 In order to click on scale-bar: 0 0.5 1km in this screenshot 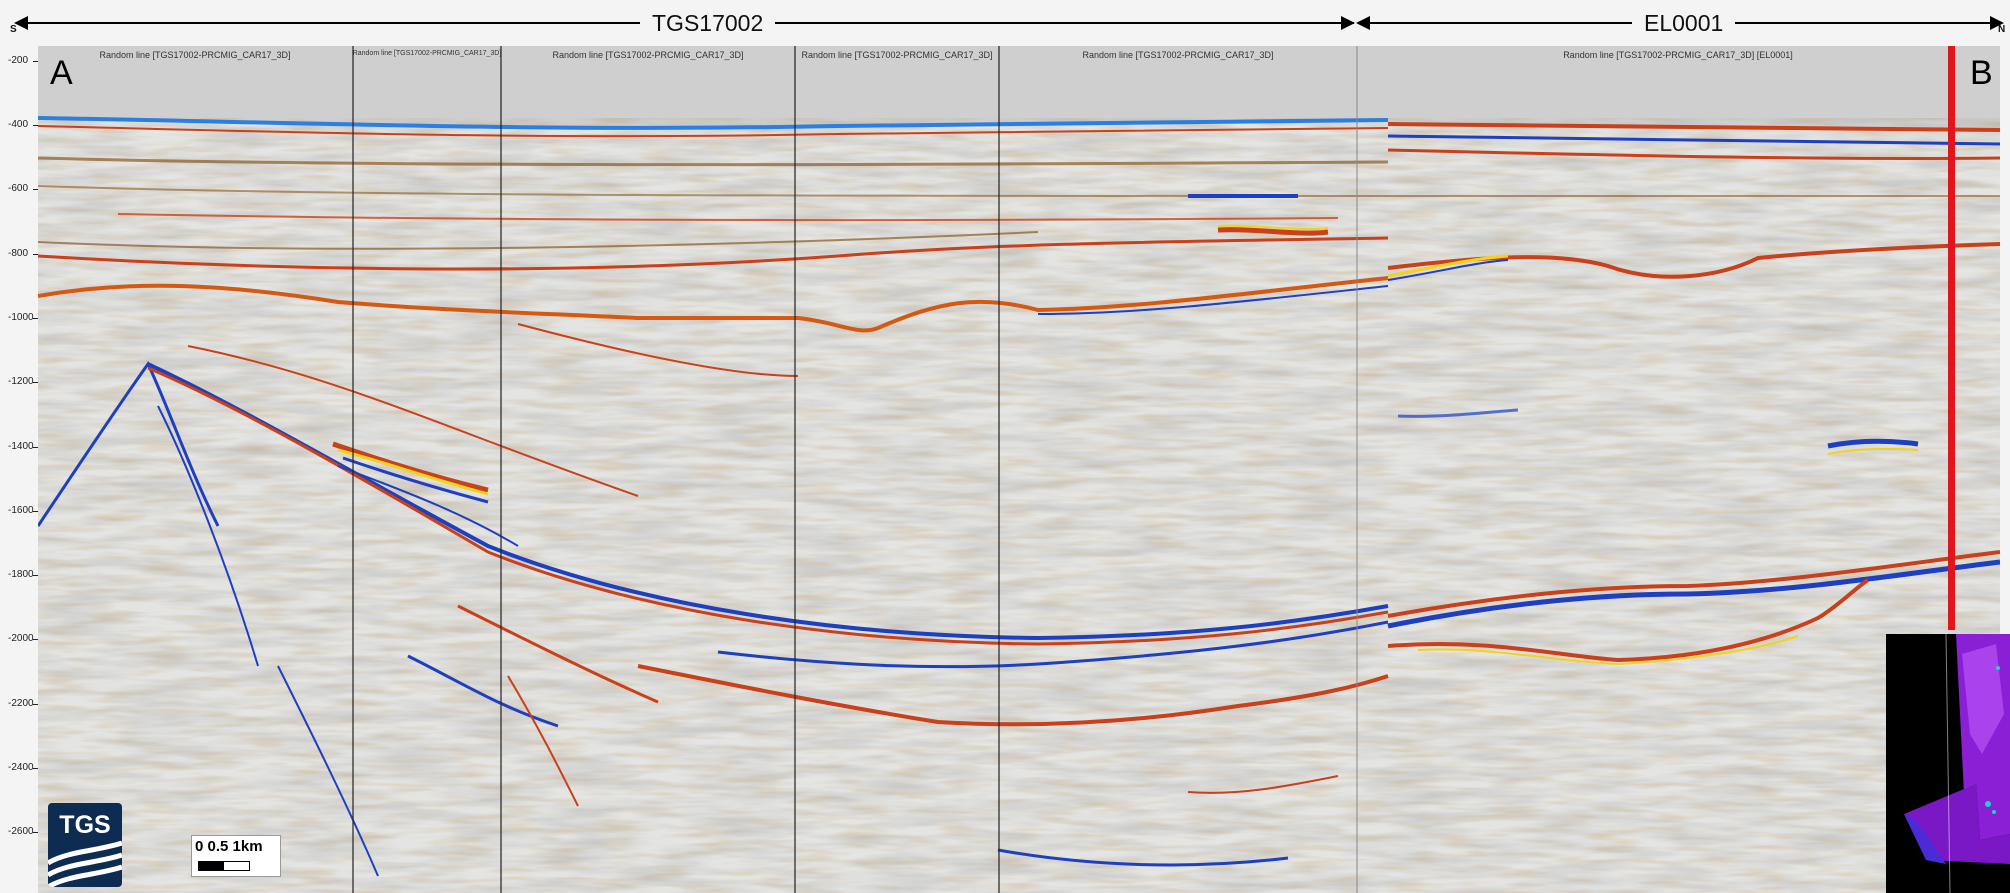, I will do `click(236, 856)`.